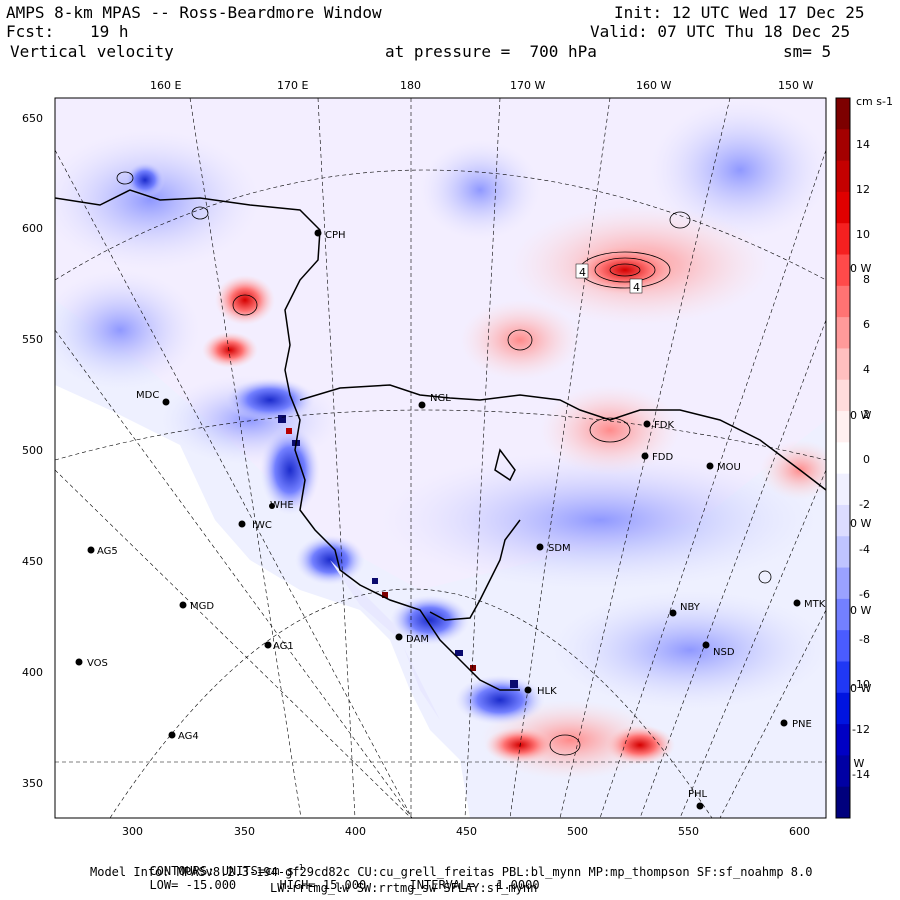 The image size is (900, 900). I want to click on station-fdd: FDD, so click(657, 457).